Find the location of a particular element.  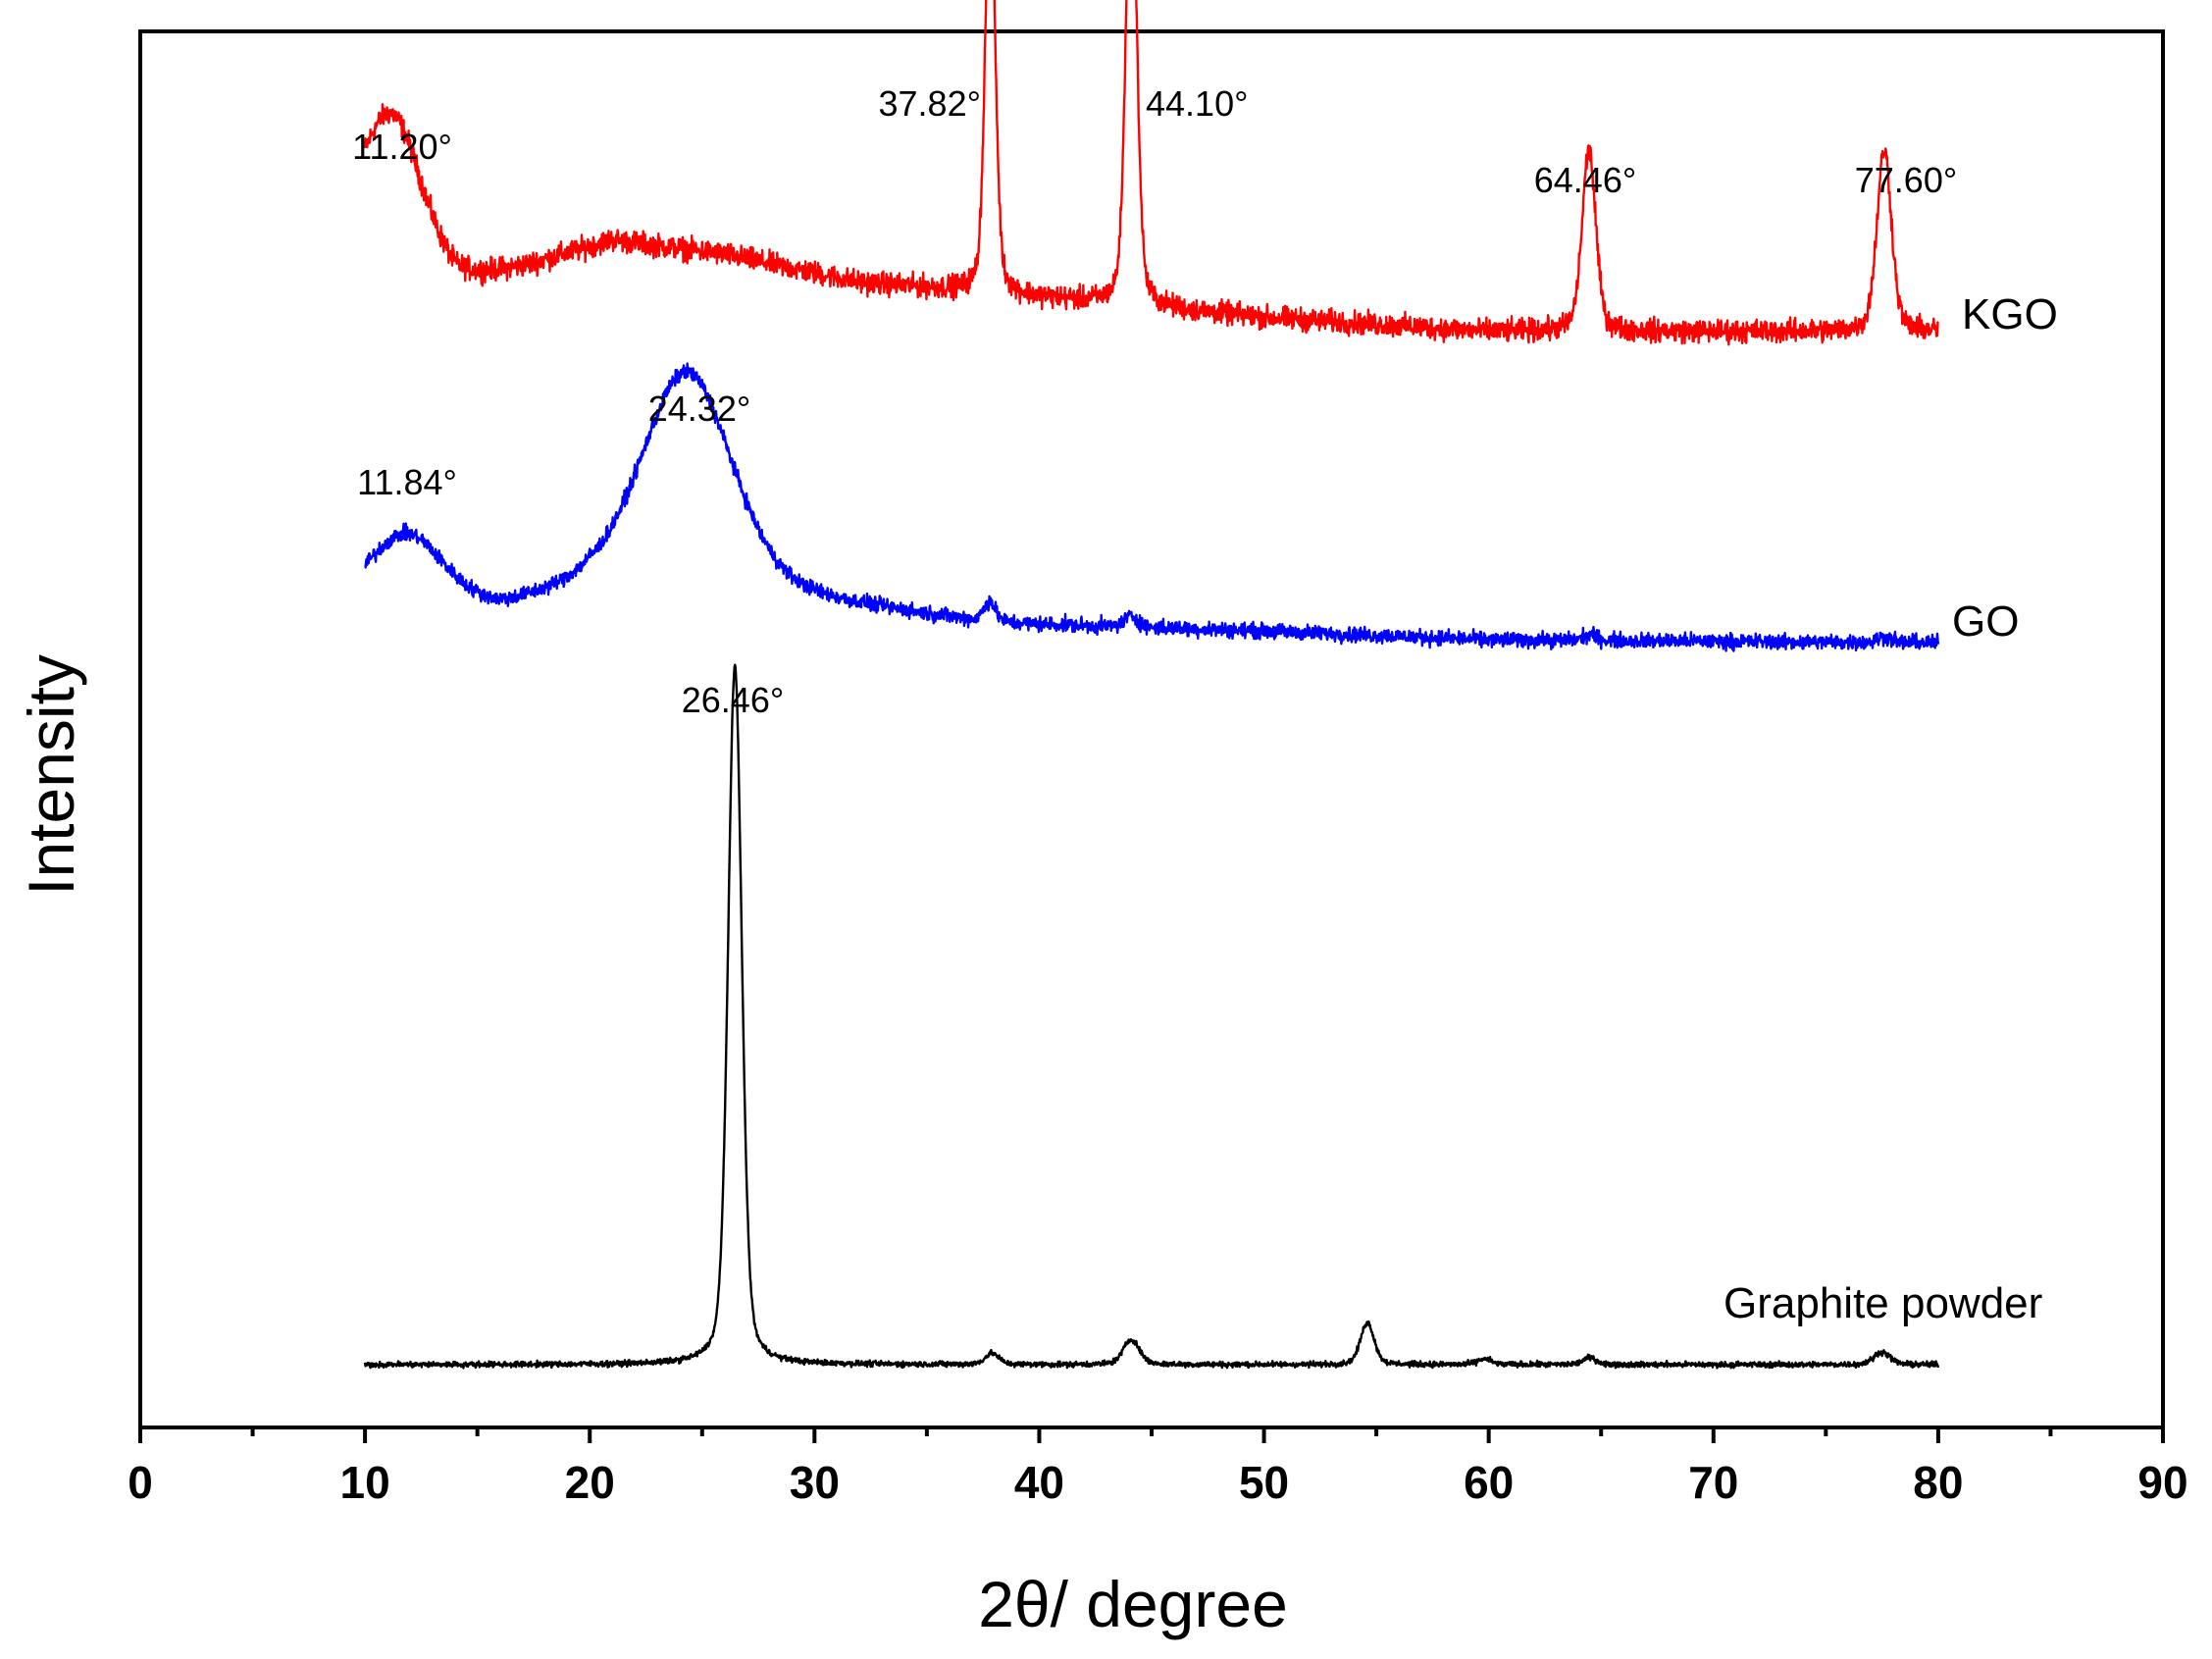

series-line-kgo is located at coordinates (1151, 173).